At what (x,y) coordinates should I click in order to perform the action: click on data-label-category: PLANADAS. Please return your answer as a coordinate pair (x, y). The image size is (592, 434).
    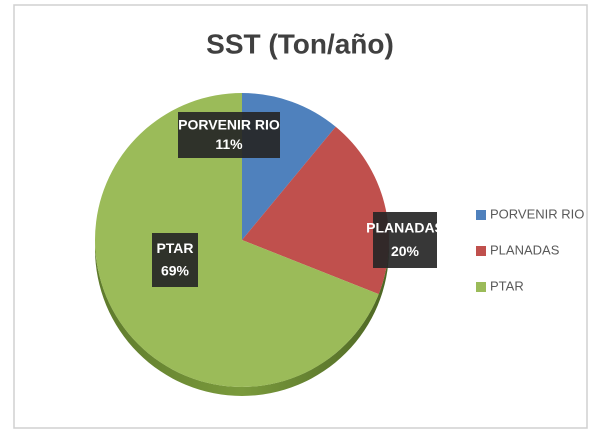
    Looking at the image, I should click on (405, 228).